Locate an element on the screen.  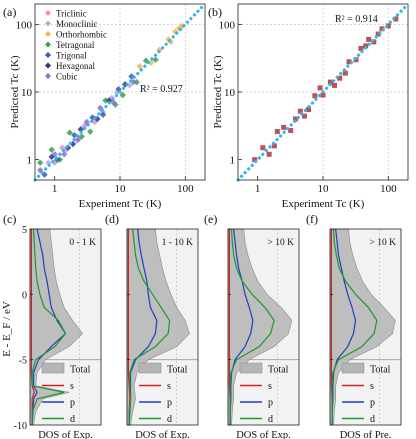
range-label: 0 - 1 K is located at coordinates (82, 243).